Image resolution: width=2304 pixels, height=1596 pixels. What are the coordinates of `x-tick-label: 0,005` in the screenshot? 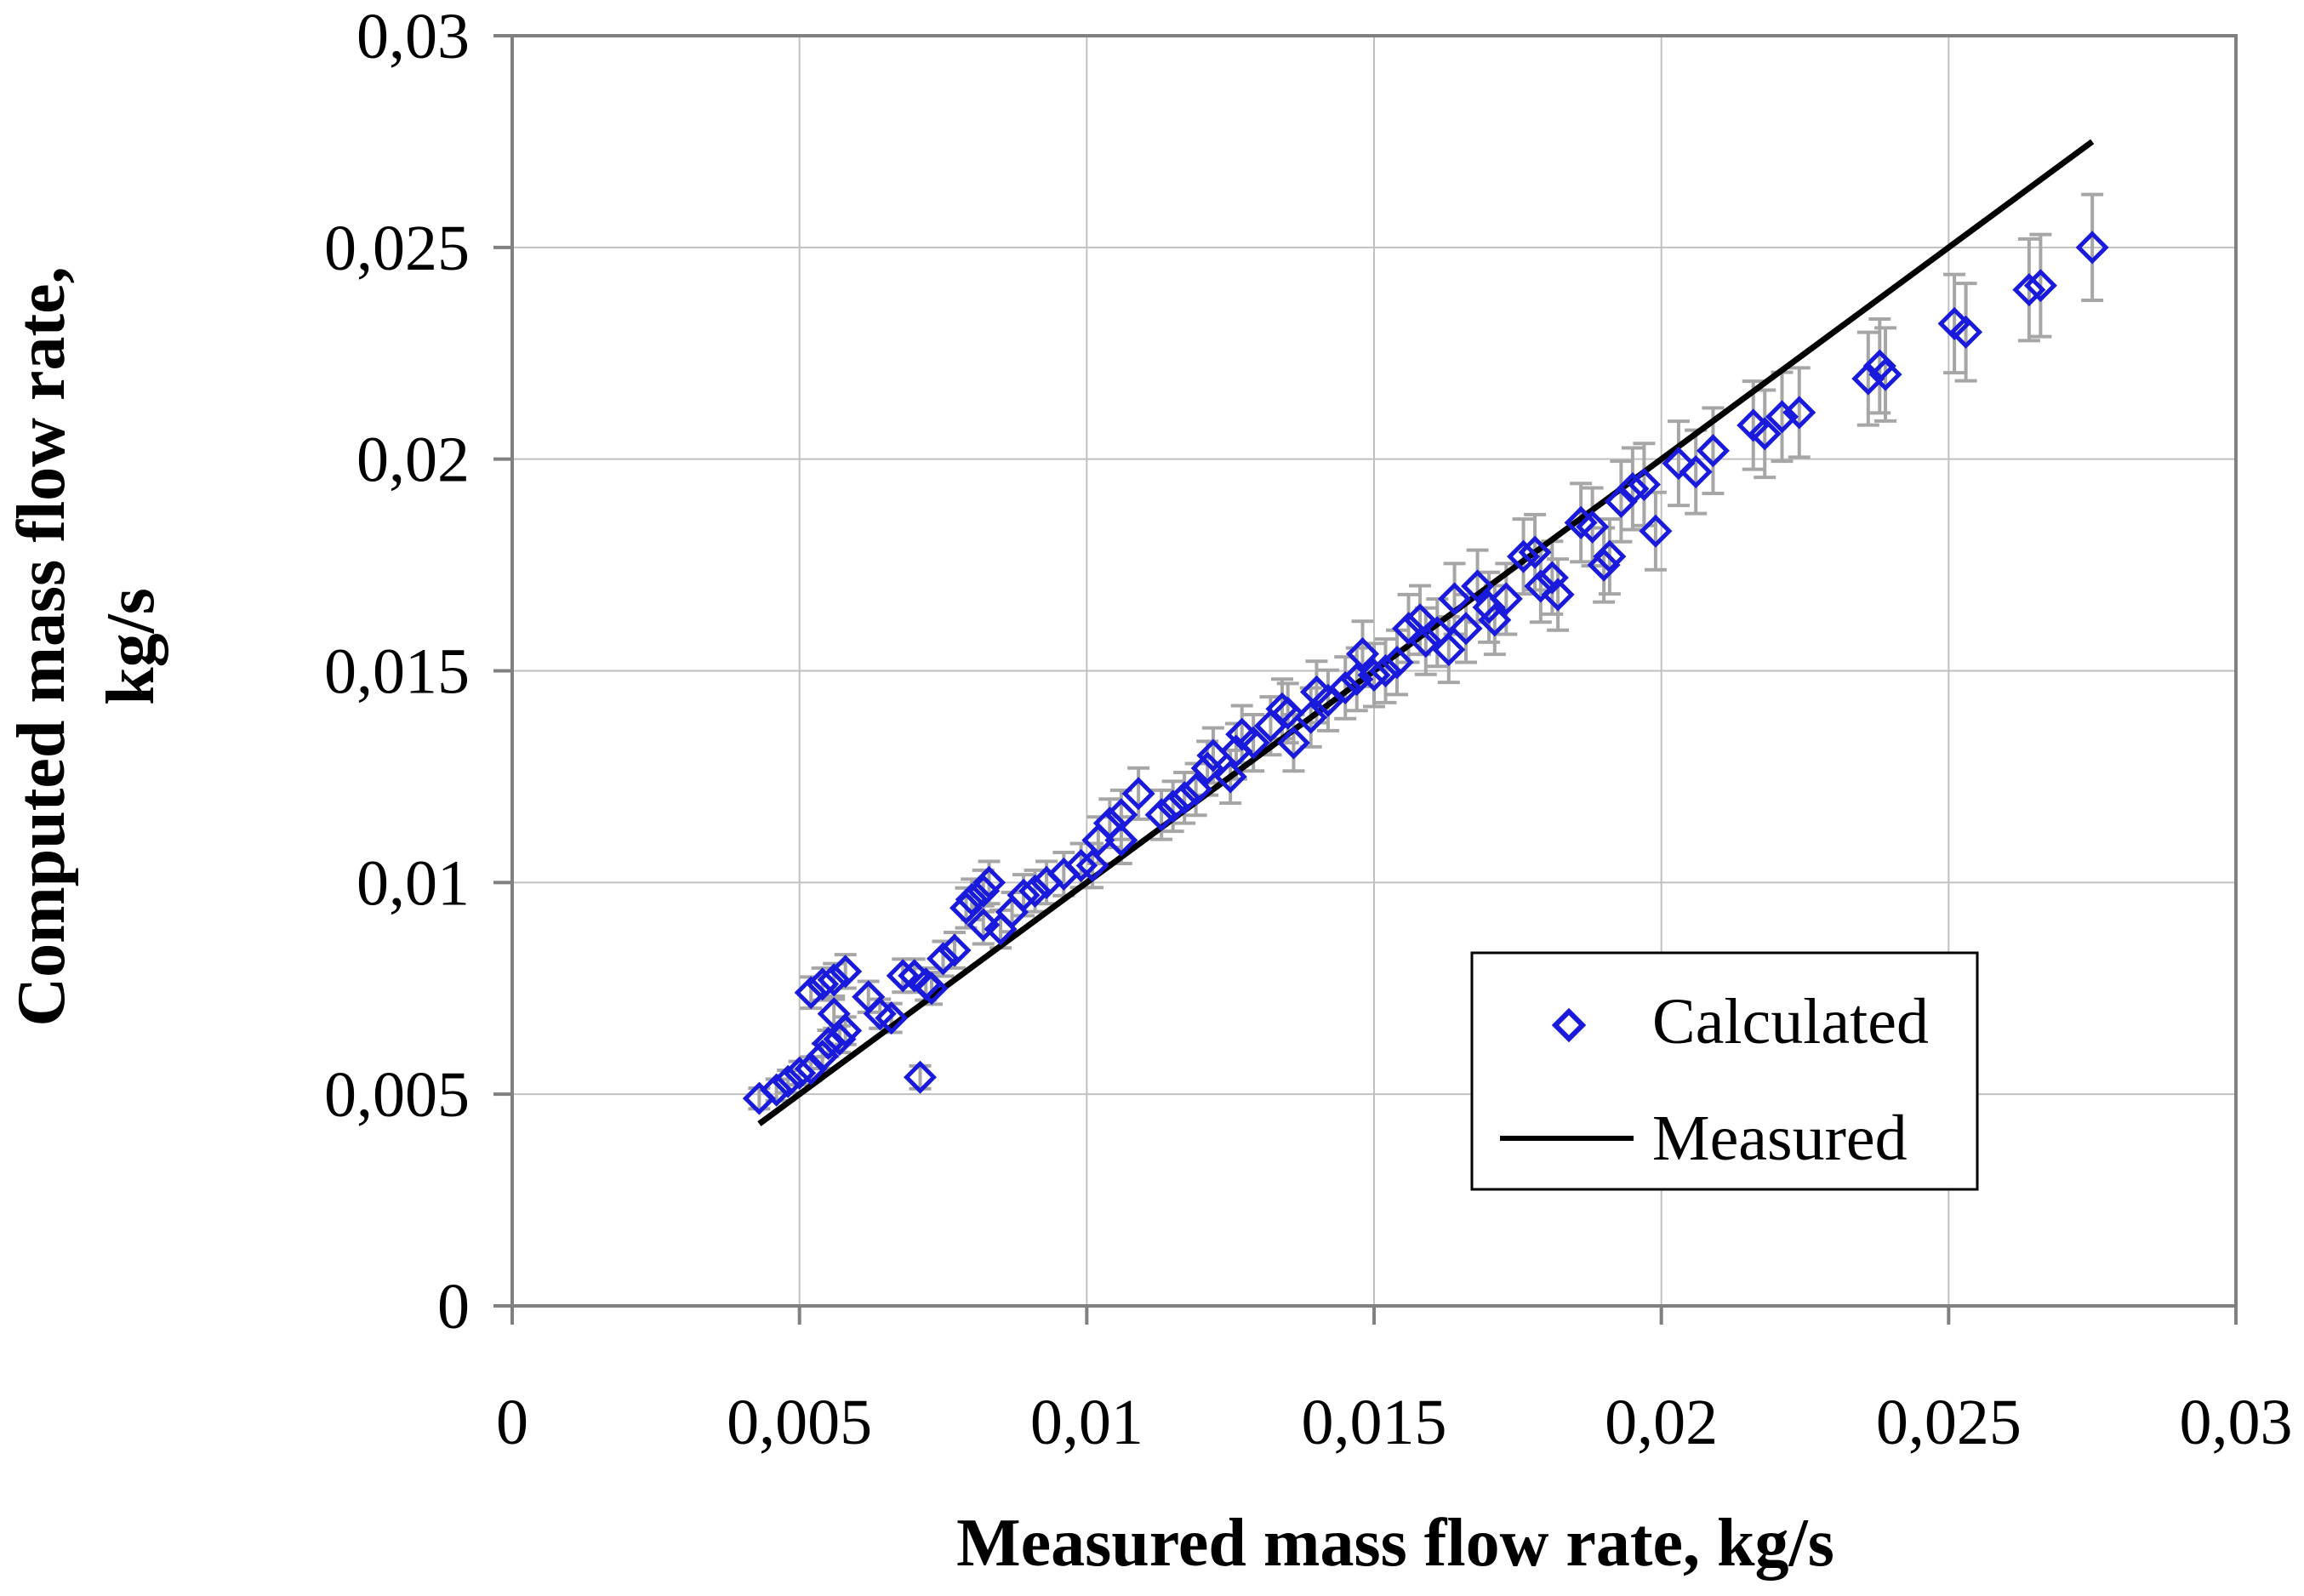 It's located at (800, 1423).